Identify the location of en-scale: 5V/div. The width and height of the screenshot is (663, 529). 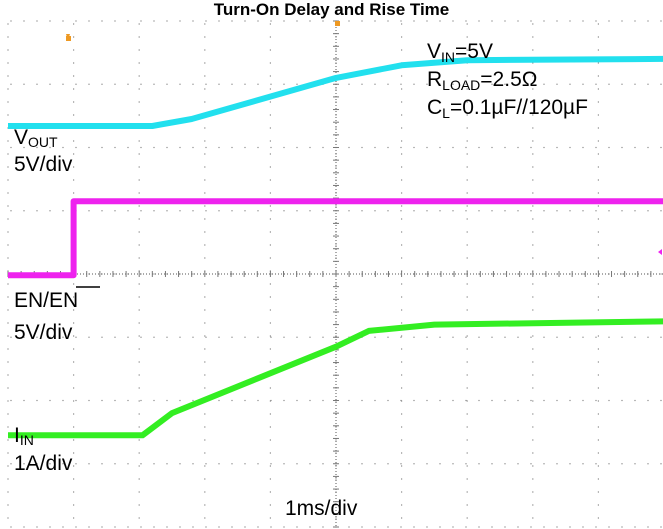
(43, 332).